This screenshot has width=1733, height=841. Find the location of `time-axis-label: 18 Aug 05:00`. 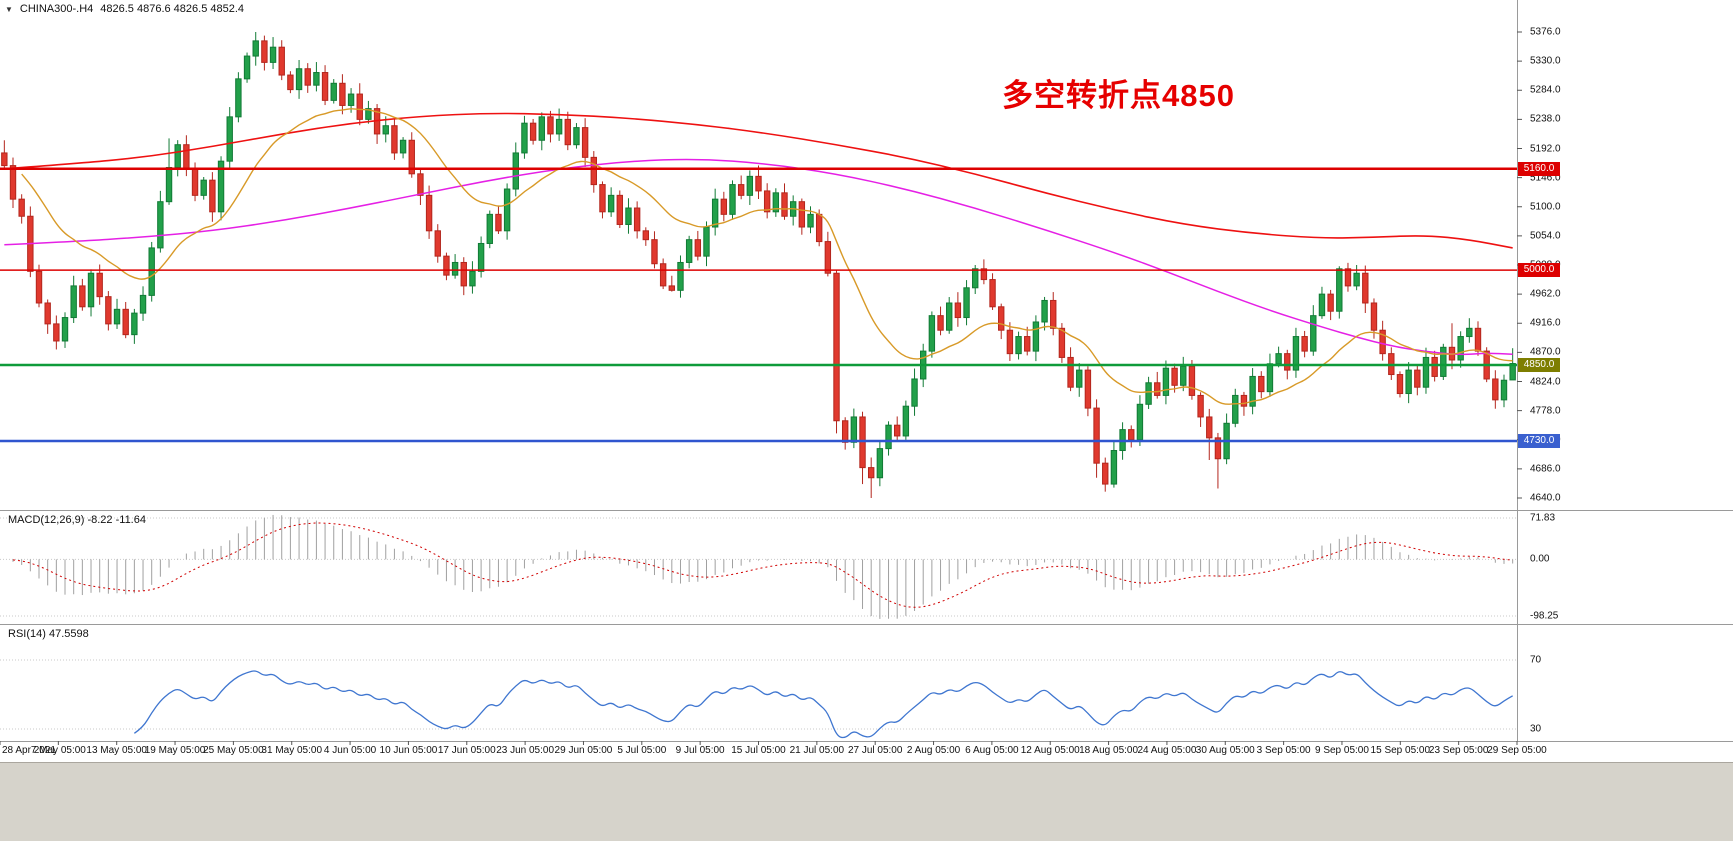

time-axis-label: 18 Aug 05:00 is located at coordinates (1109, 750).